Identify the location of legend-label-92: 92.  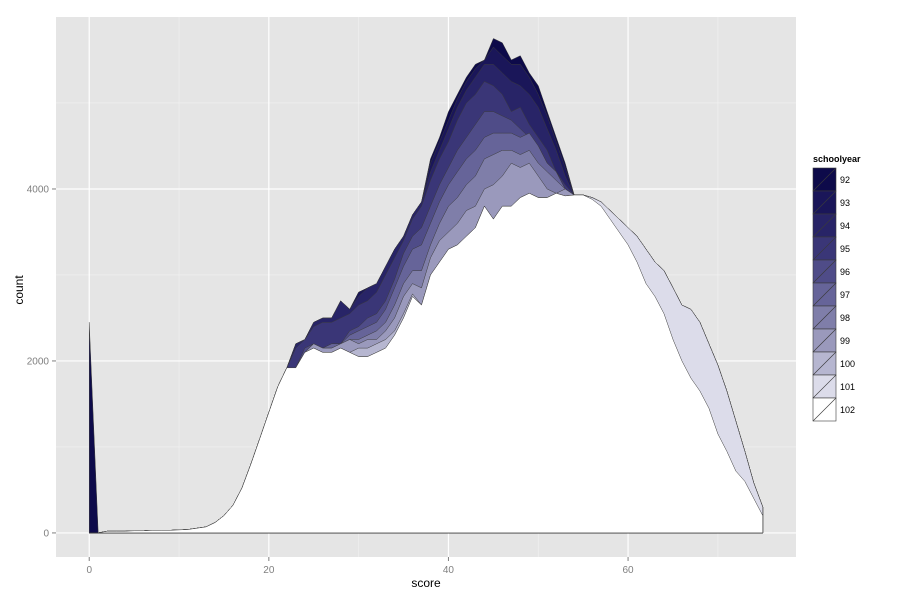
(845, 180).